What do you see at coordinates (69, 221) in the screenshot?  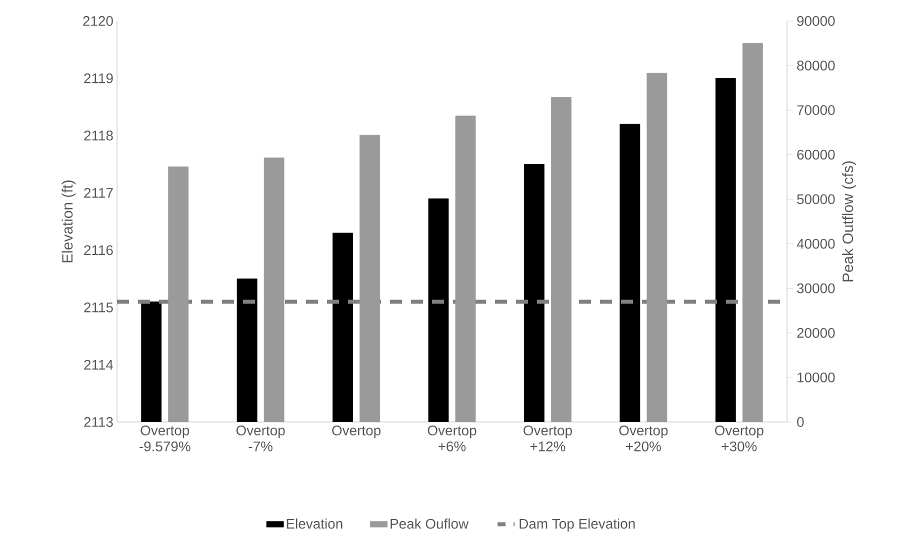 I see `y-axis-title: Elevation (ft)` at bounding box center [69, 221].